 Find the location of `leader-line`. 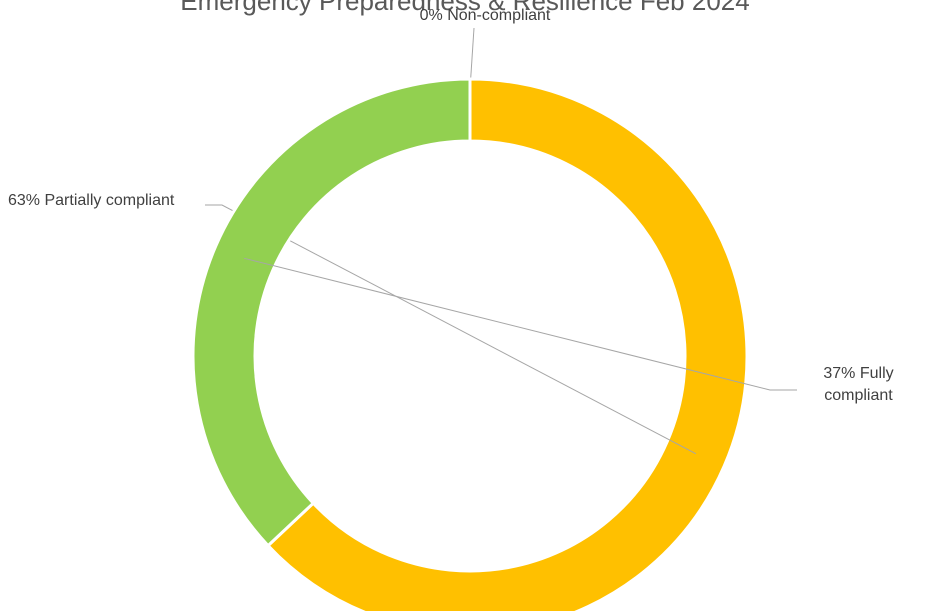

leader-line is located at coordinates (520, 324).